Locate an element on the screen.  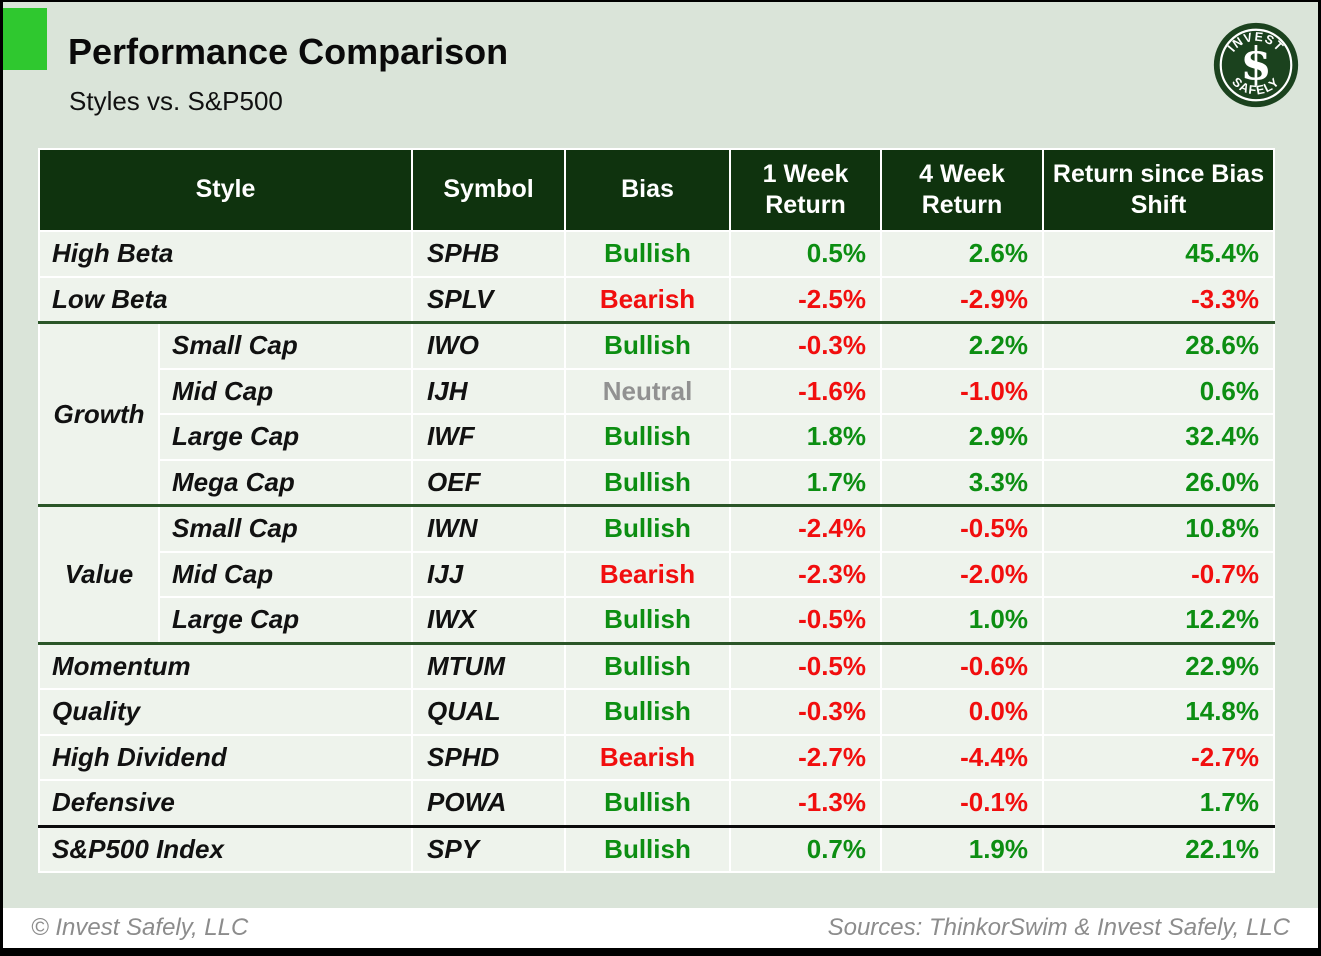
table-row: Value Small Cap IWN Bullish -2.4% -0.5% 10.8% is located at coordinates (657, 574).